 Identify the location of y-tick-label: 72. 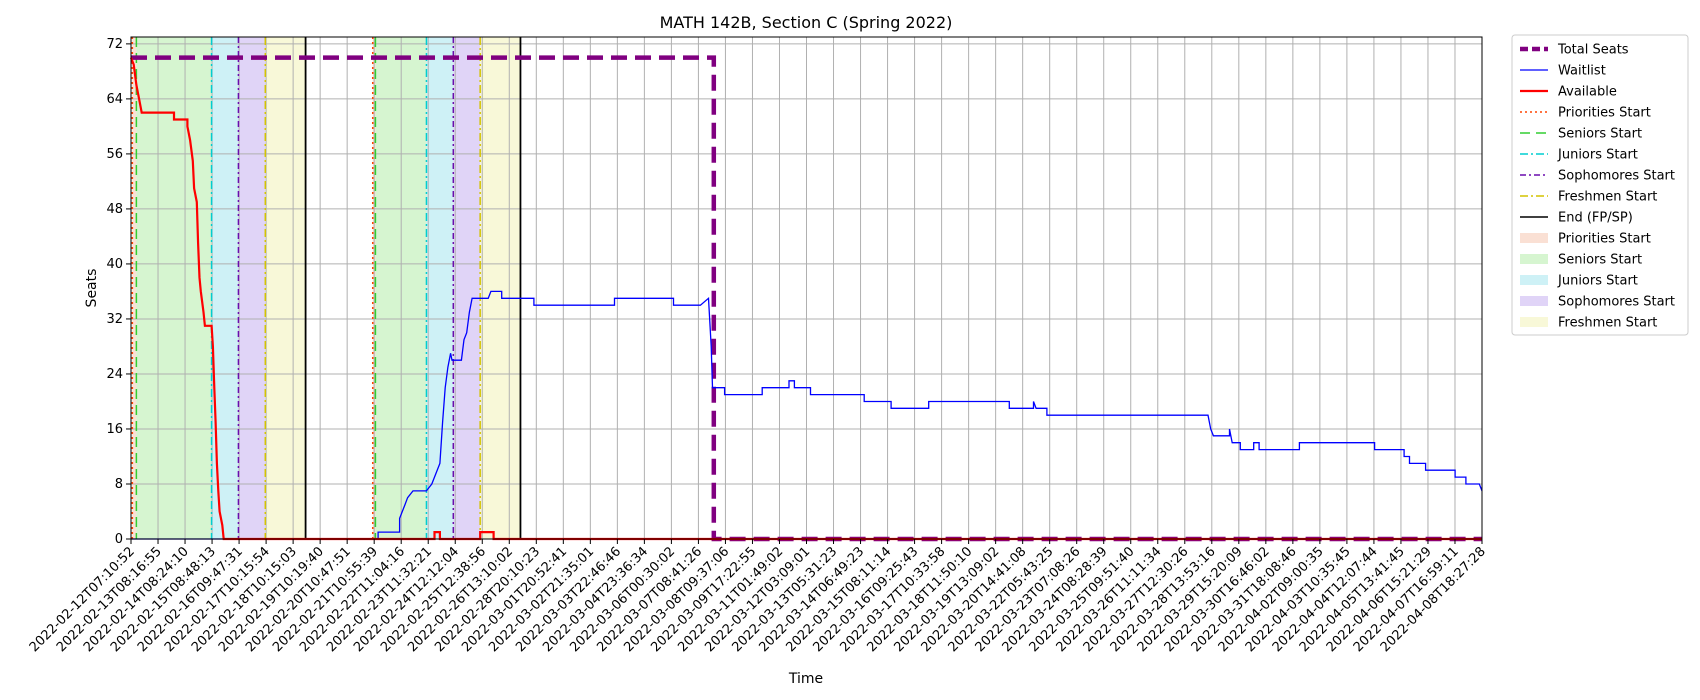
(114, 44).